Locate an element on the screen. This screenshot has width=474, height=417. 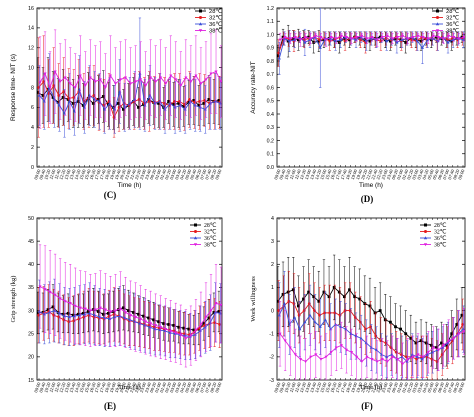
legend-label: 36℃ is located at coordinates (452, 25).